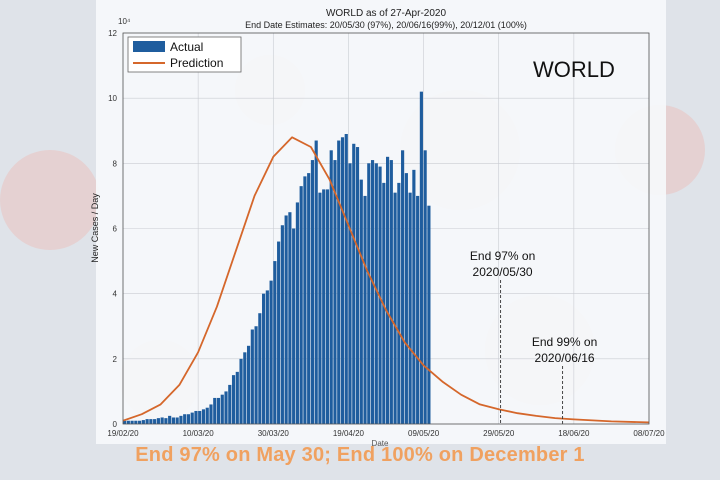 The width and height of the screenshot is (720, 480). Describe the element at coordinates (115, 294) in the screenshot. I see `y-tick-label: 4` at that location.